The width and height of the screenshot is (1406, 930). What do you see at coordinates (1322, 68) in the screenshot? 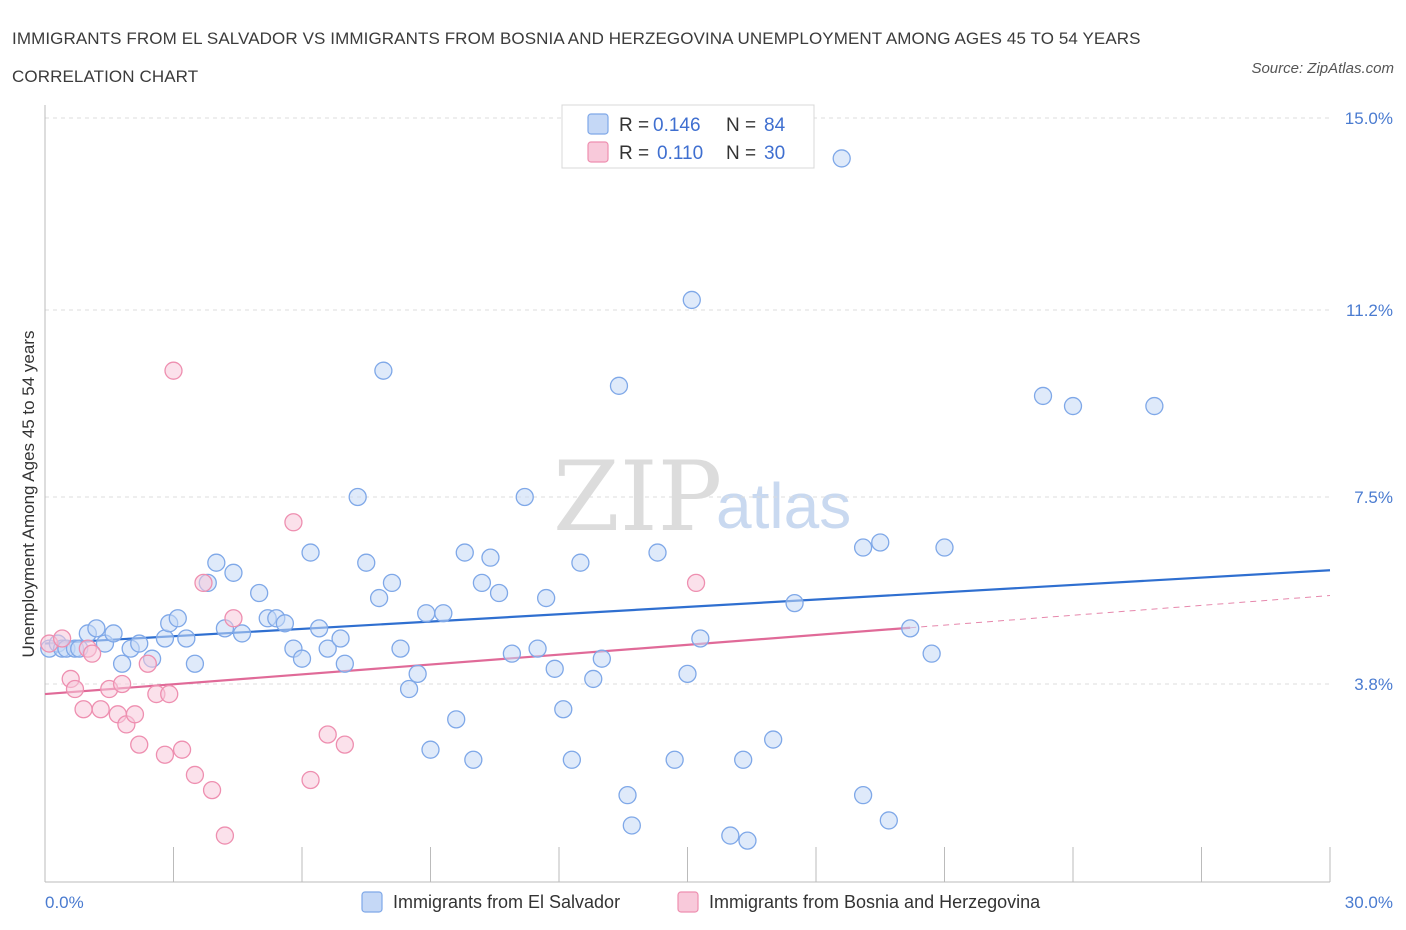
I see `source-label: Source: ZipAtlas.com` at bounding box center [1322, 68].